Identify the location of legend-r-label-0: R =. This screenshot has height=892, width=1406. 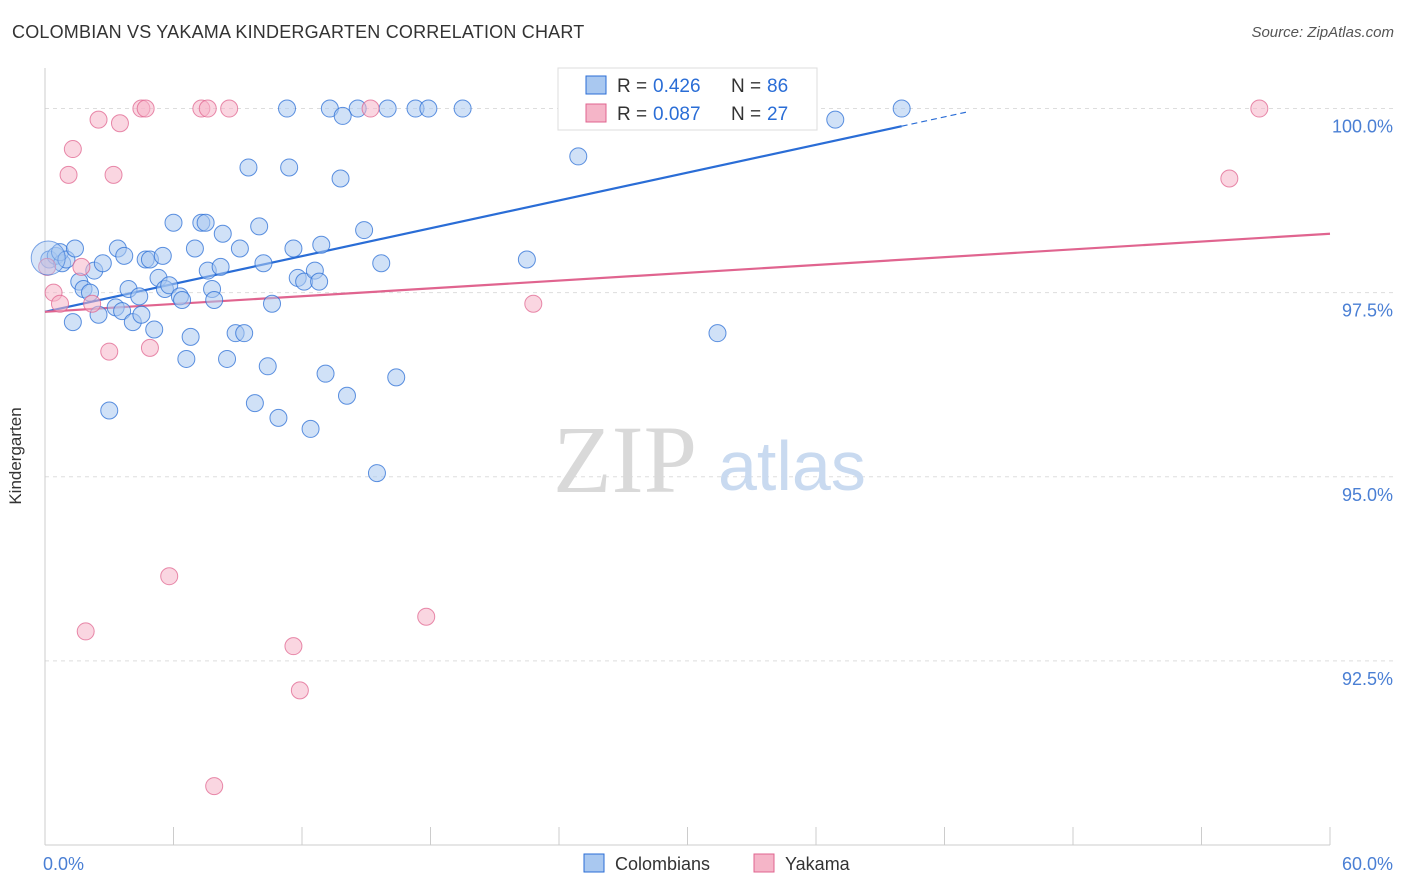
(632, 86).